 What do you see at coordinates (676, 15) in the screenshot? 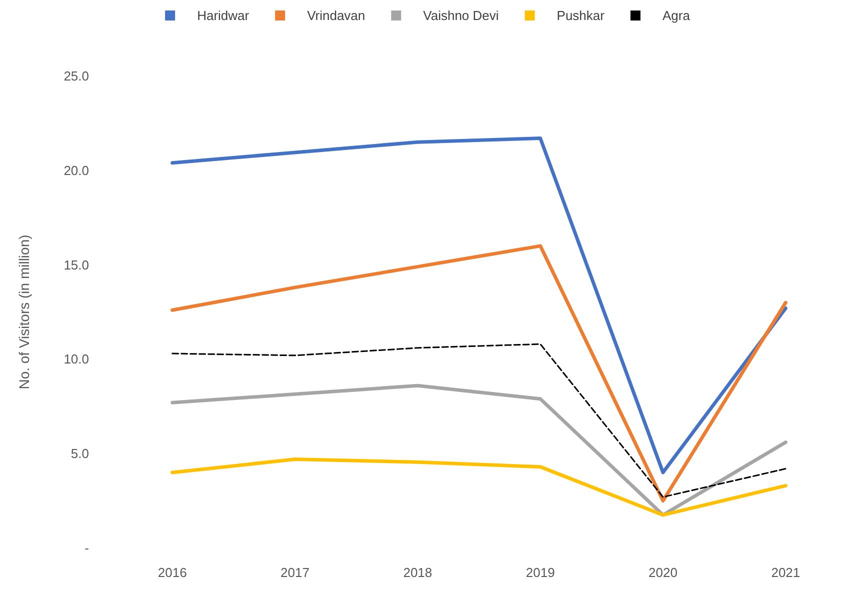
I see `legend-label: Agra` at bounding box center [676, 15].